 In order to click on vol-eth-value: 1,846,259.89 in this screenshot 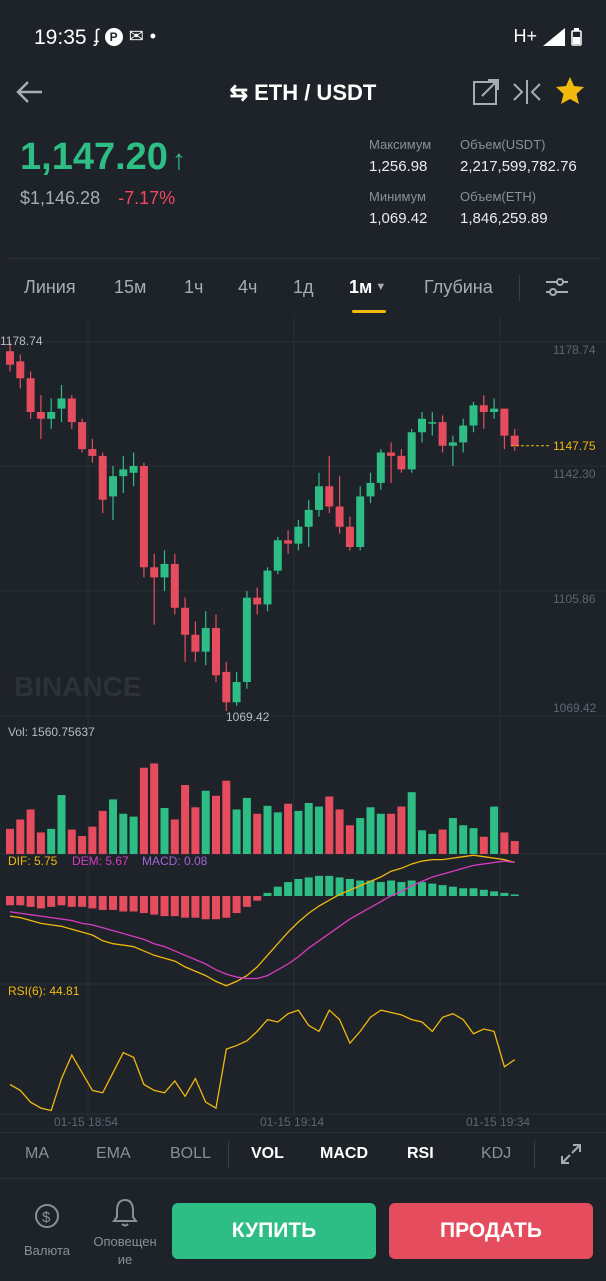, I will do `click(504, 218)`.